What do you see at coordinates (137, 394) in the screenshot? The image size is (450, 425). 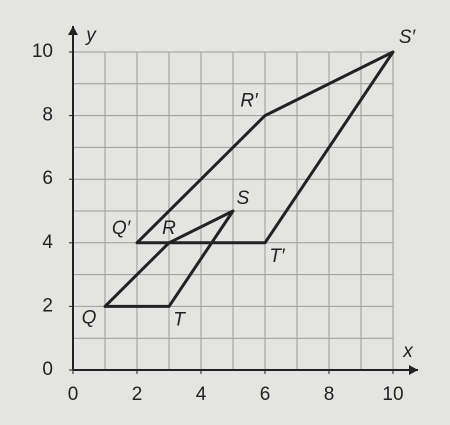 I see `x-tick-label: 2` at bounding box center [137, 394].